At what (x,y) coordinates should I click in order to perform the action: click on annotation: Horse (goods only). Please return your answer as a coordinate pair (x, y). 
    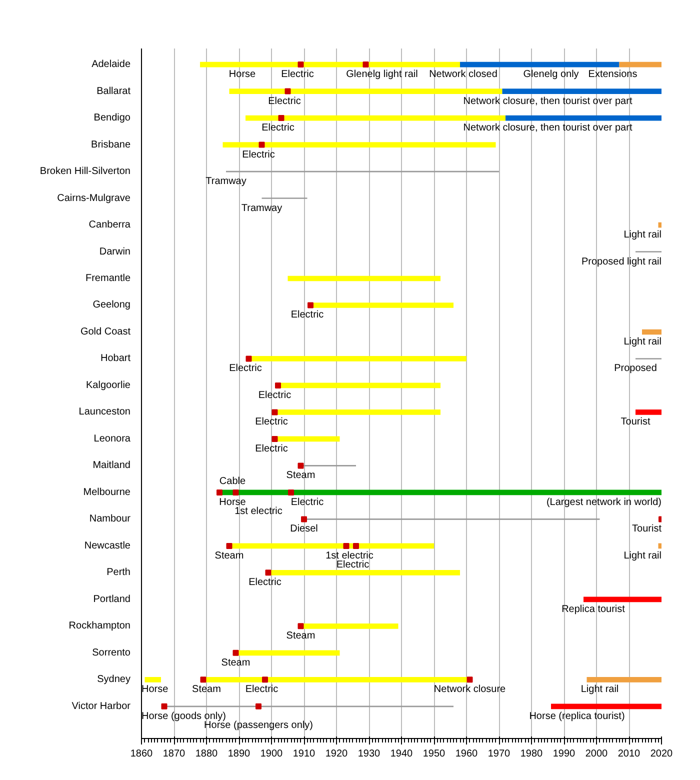
    Looking at the image, I should click on (184, 716).